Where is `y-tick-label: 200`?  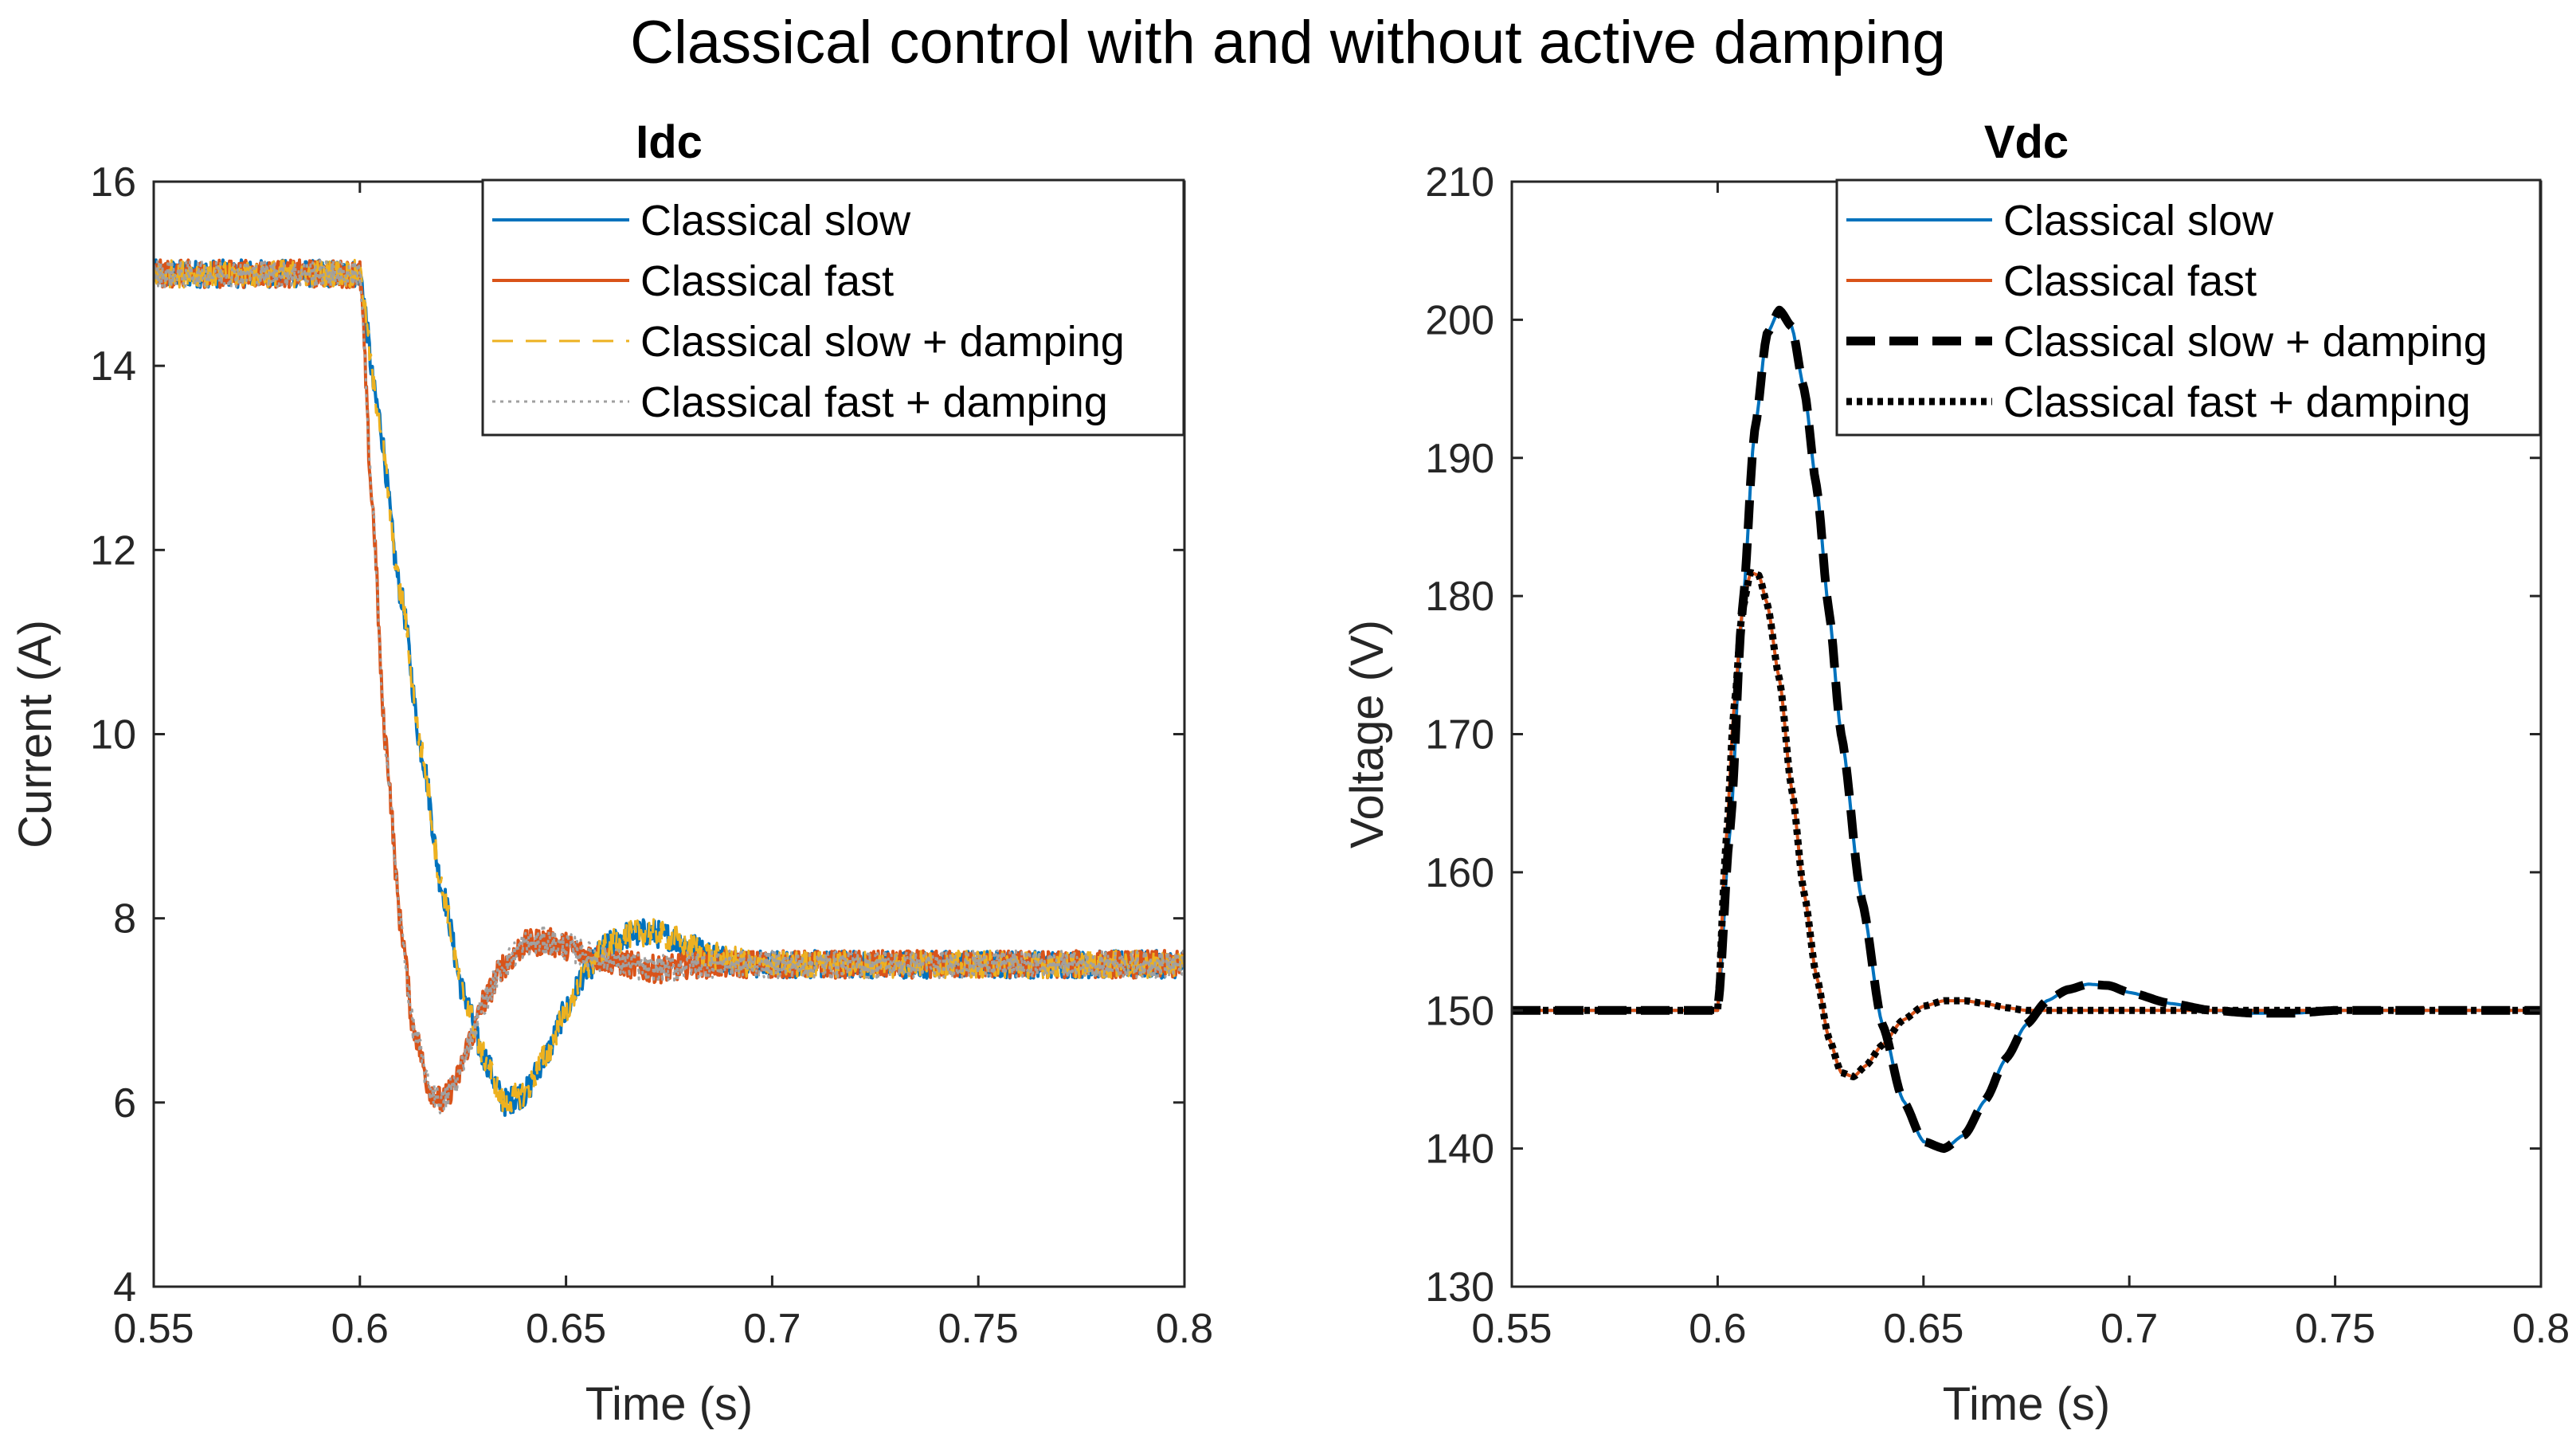
y-tick-label: 200 is located at coordinates (1459, 320).